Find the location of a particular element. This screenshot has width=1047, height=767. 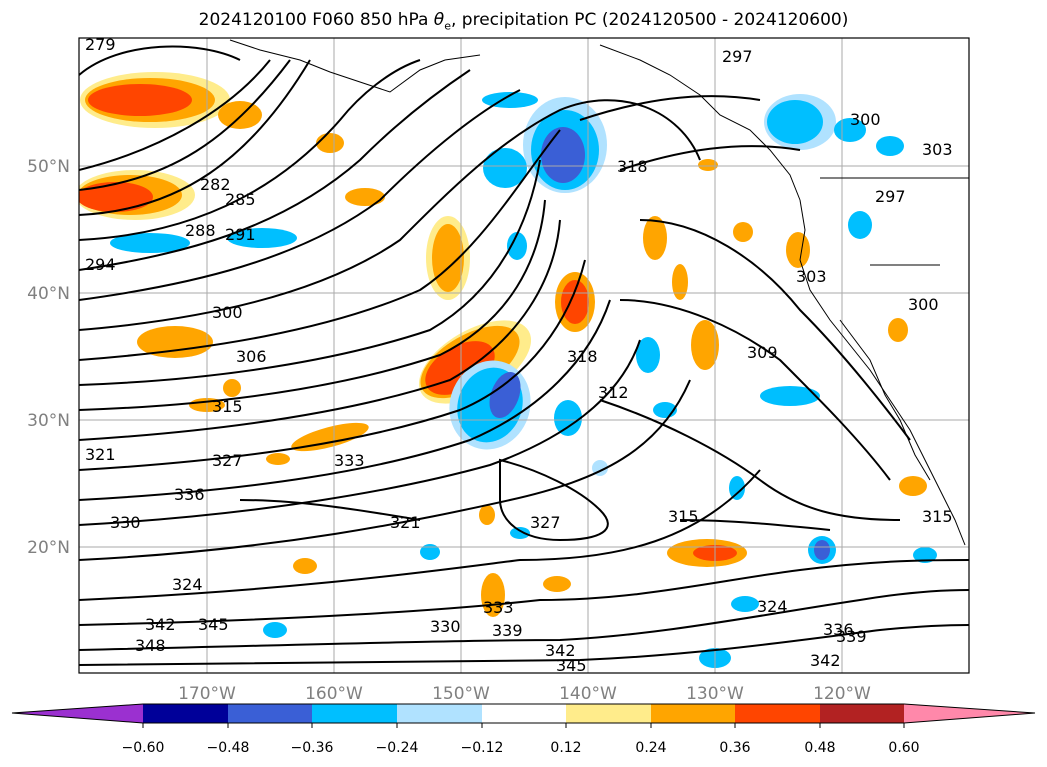

contour-label: 288 is located at coordinates (200, 230).